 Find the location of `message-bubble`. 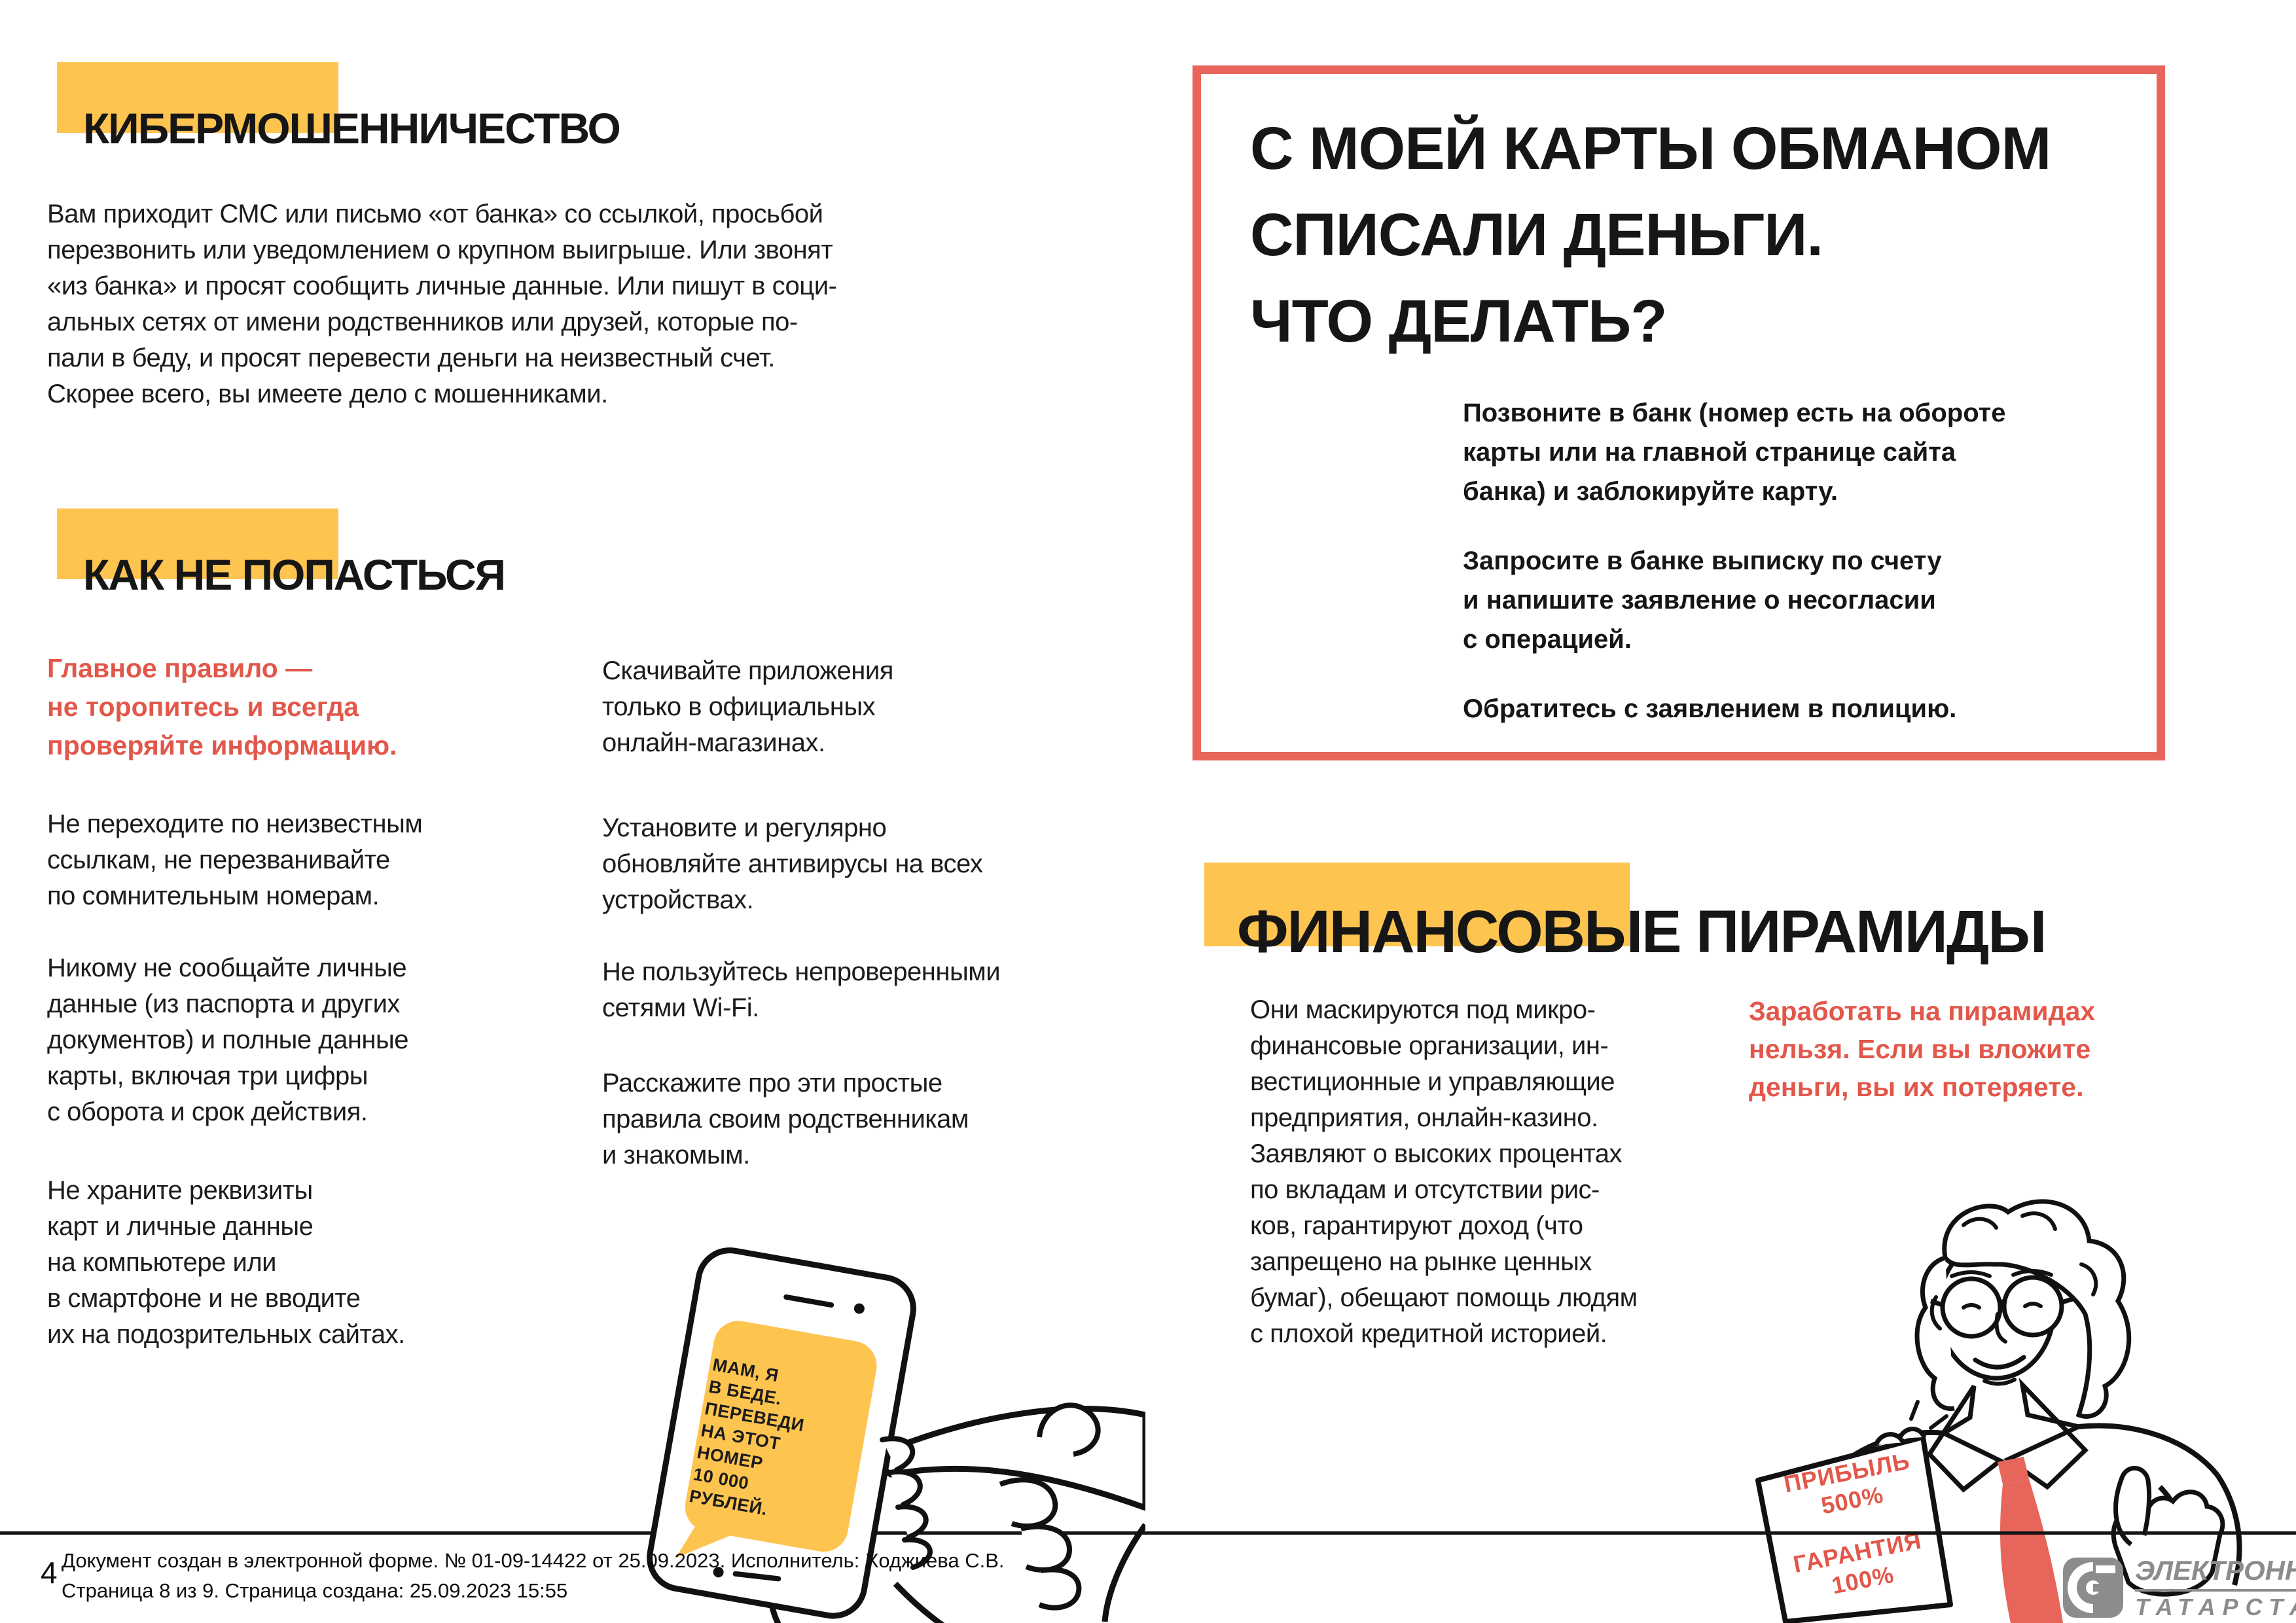

message-bubble is located at coordinates (781, 1436).